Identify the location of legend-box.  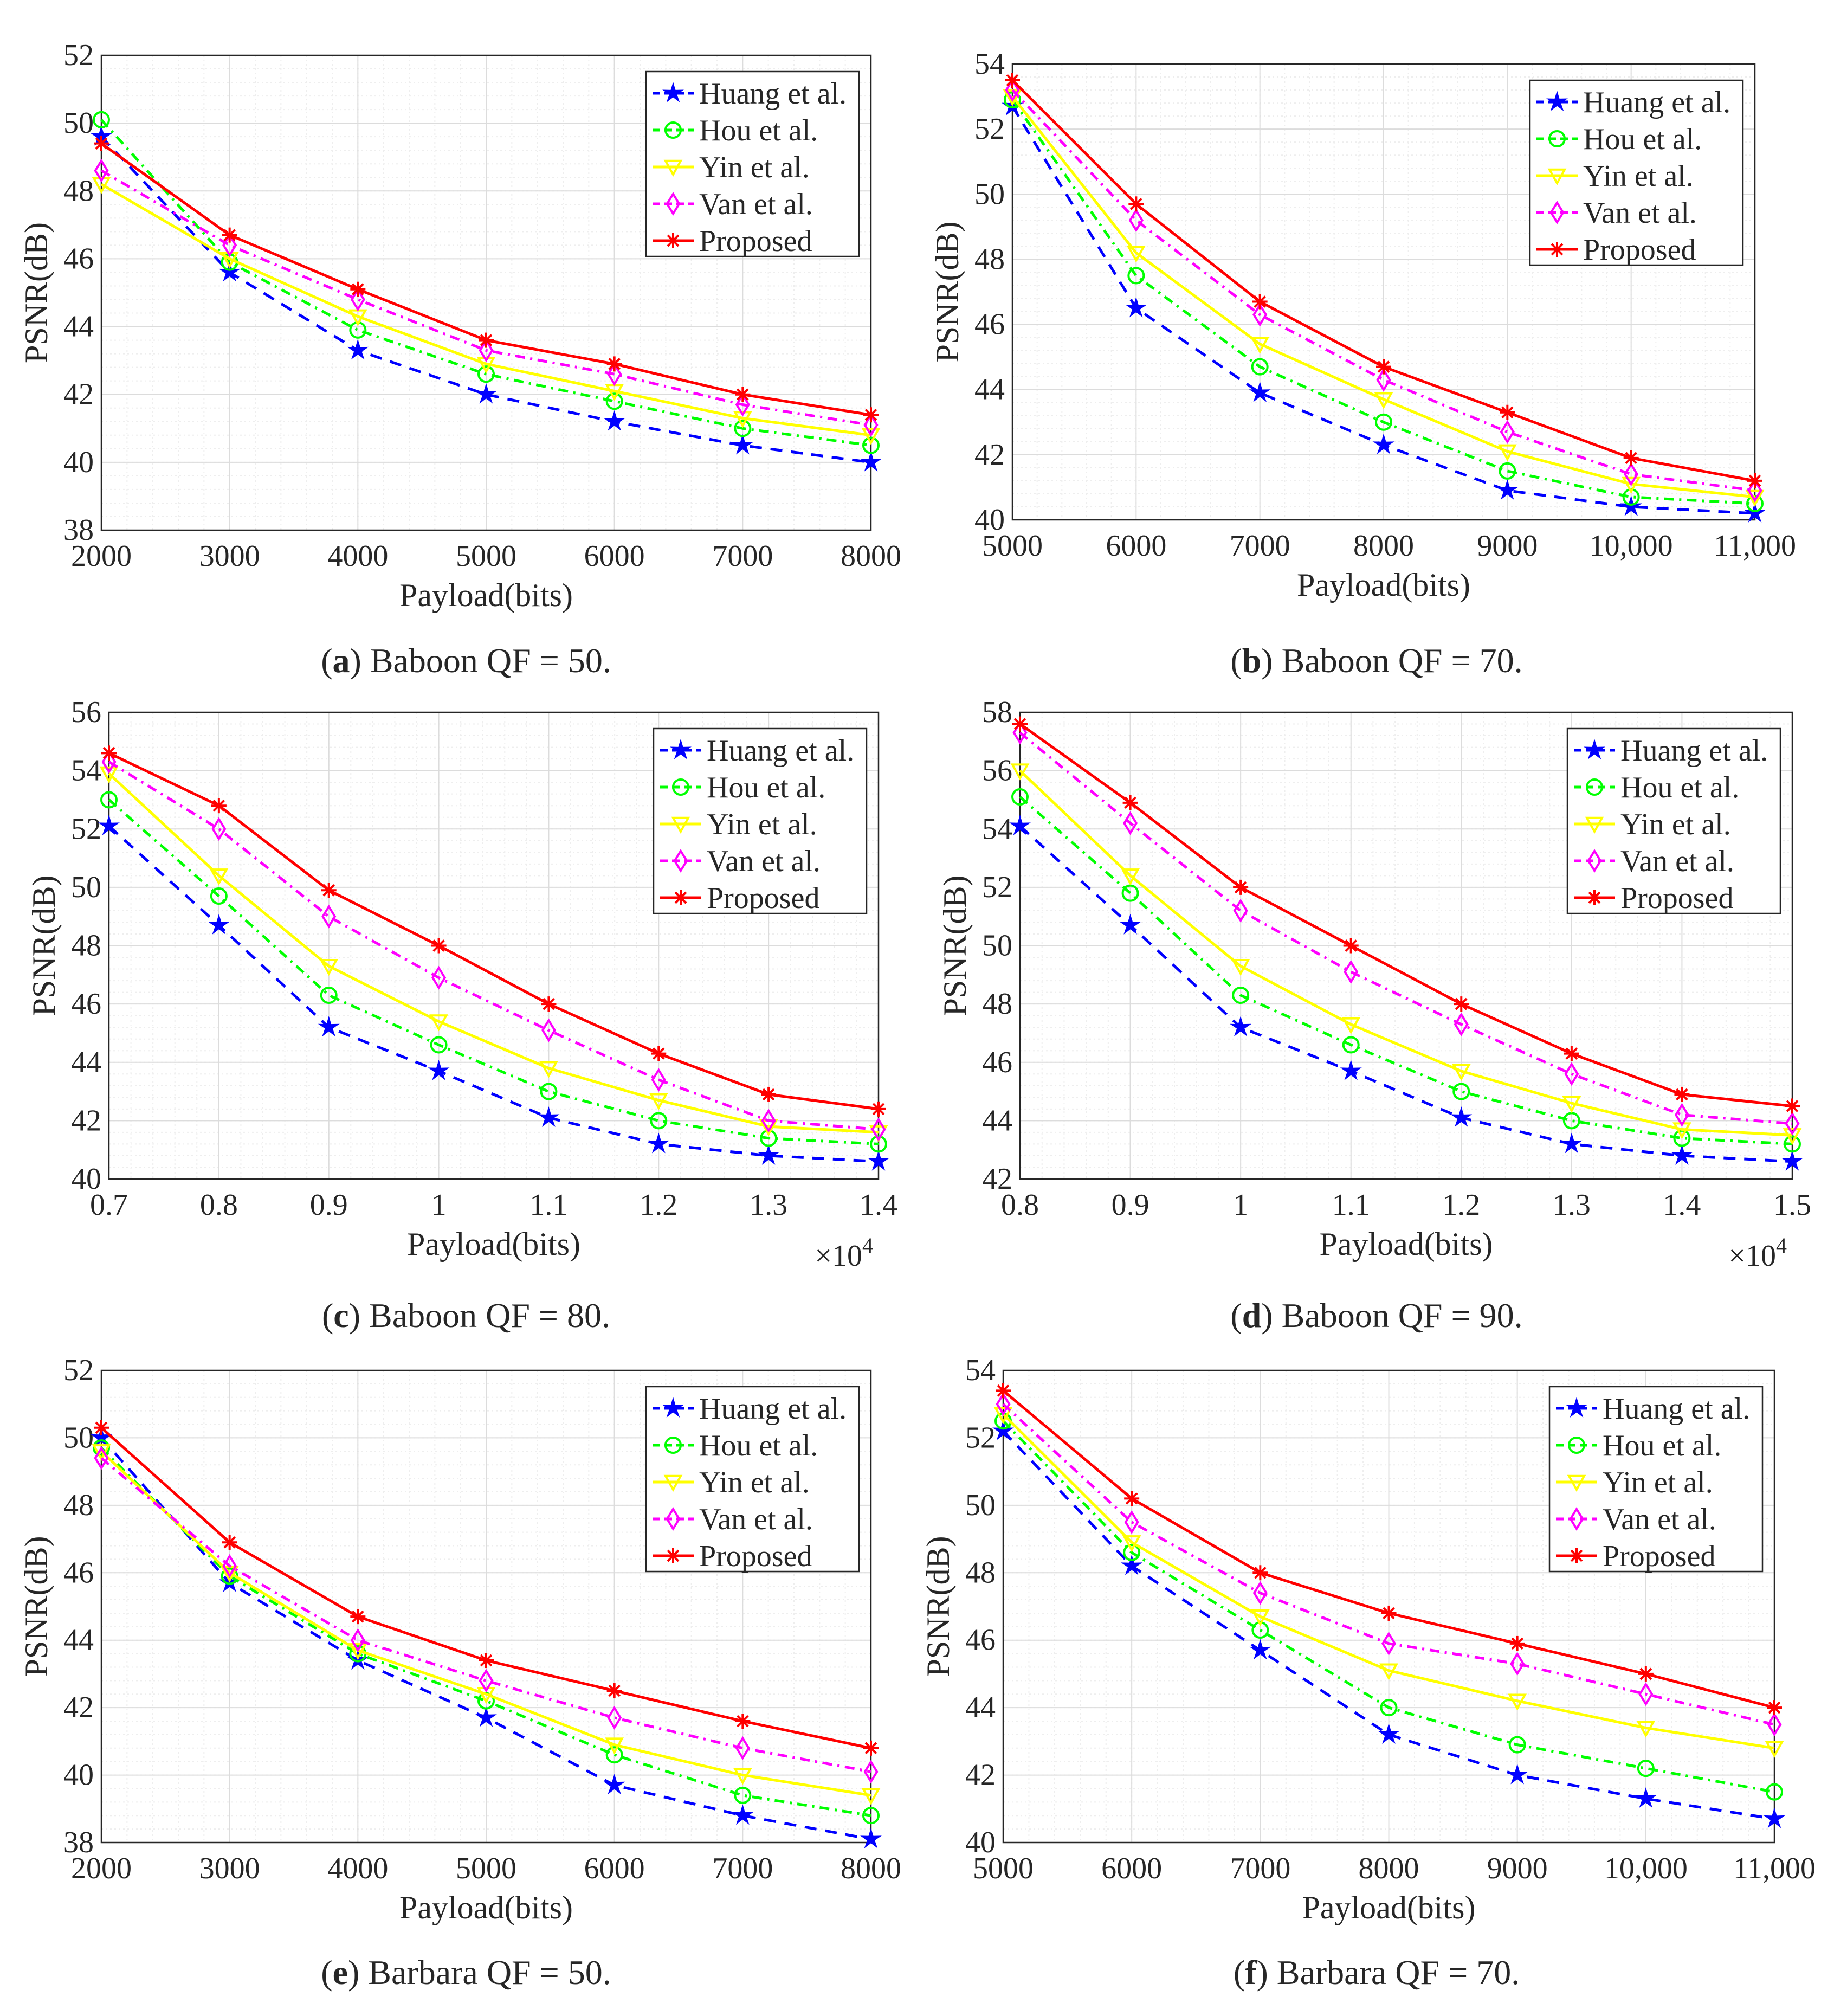
(1673, 820).